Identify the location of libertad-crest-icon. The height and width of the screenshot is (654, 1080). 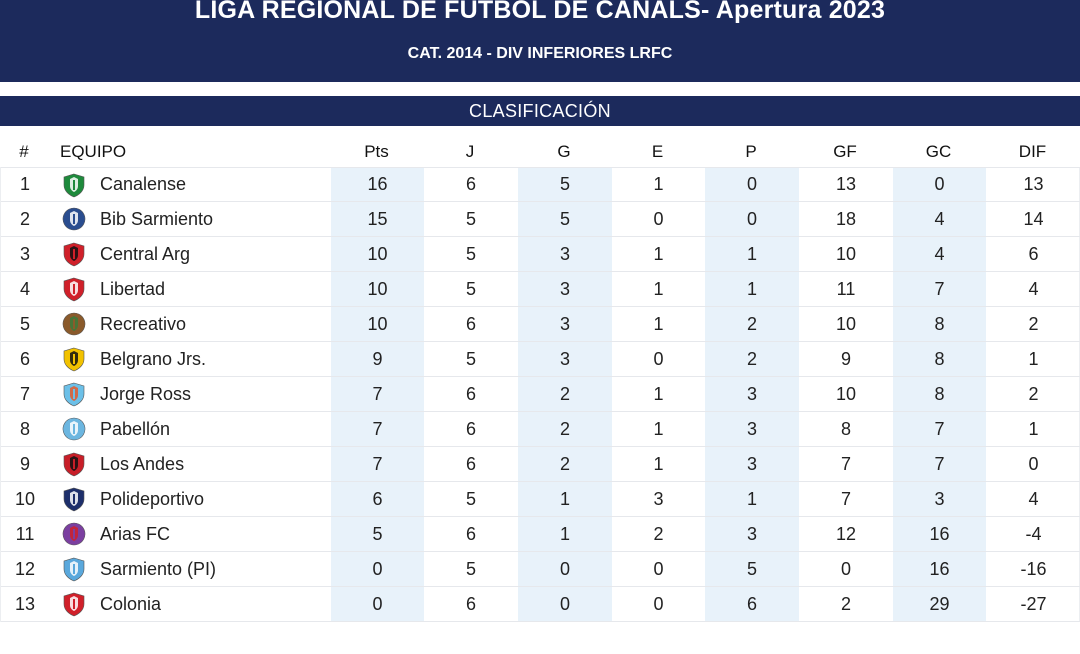
(74, 289).